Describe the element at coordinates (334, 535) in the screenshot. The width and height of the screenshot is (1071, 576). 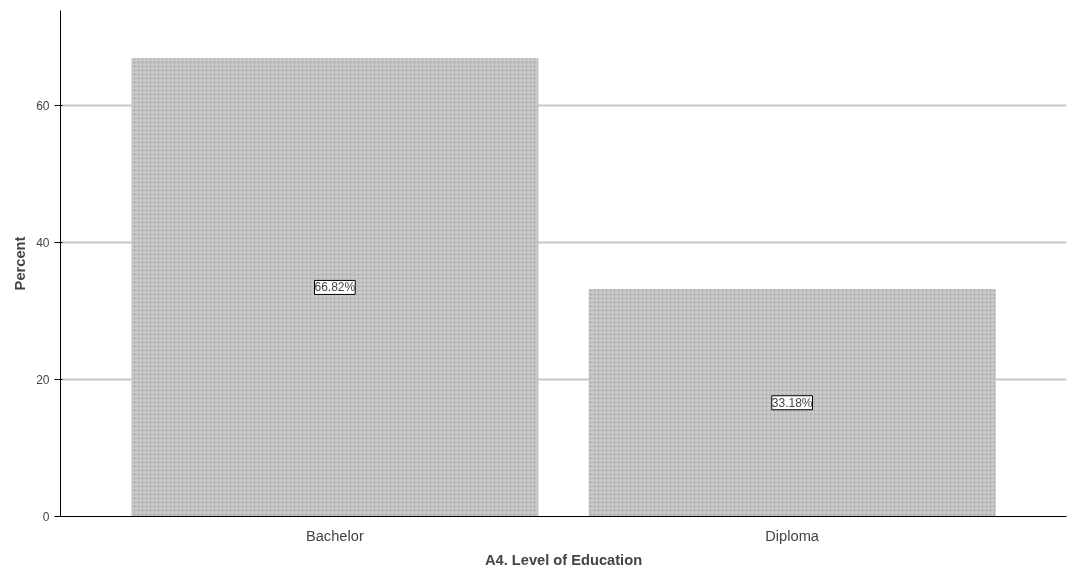
I see `x-tick-label: Bachelor` at that location.